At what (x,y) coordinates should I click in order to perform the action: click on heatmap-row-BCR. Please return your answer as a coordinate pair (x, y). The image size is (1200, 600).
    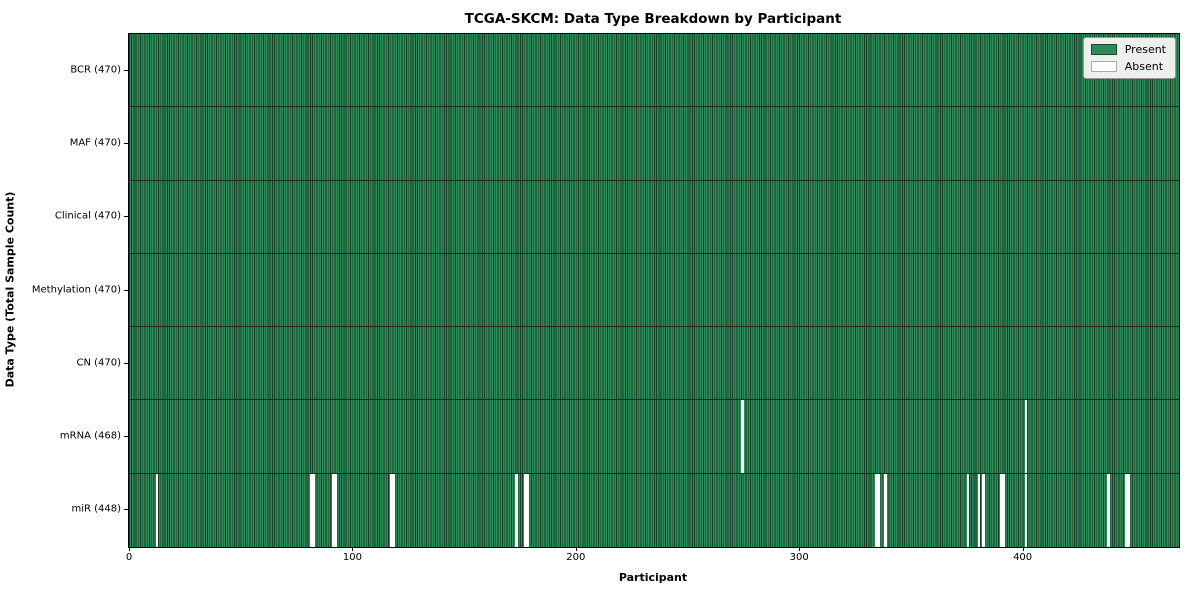
    Looking at the image, I should click on (654, 71).